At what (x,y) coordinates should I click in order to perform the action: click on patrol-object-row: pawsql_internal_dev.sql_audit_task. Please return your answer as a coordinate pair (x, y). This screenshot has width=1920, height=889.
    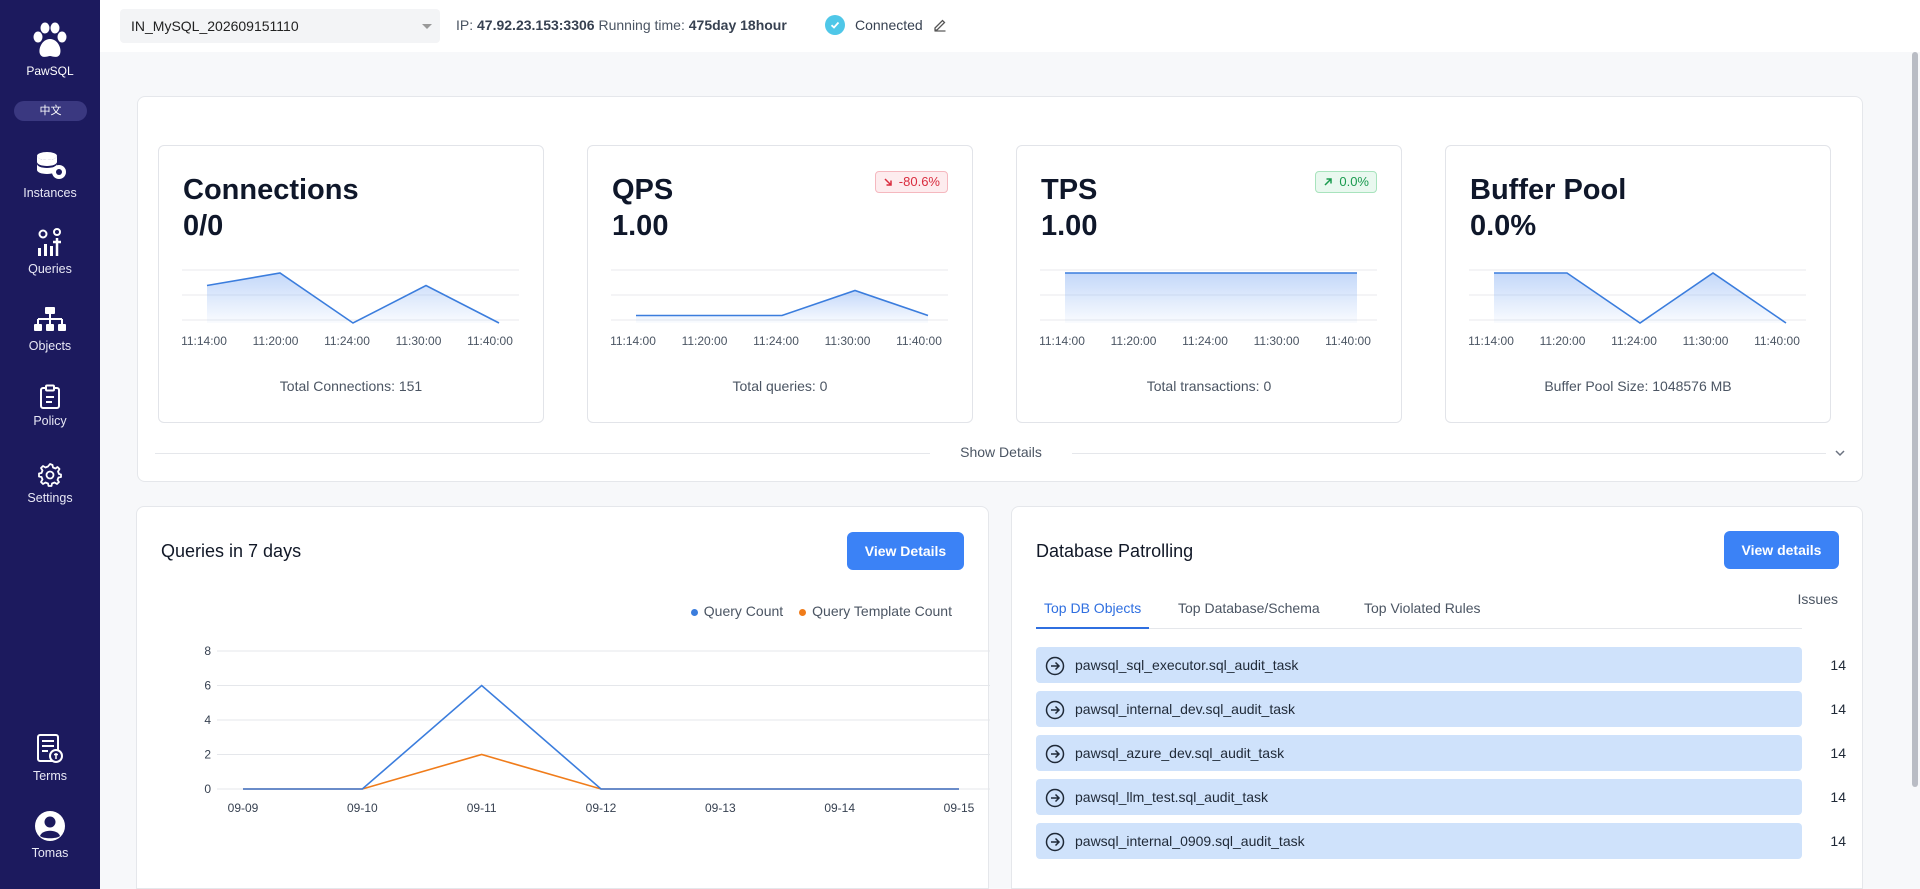
    Looking at the image, I should click on (1419, 709).